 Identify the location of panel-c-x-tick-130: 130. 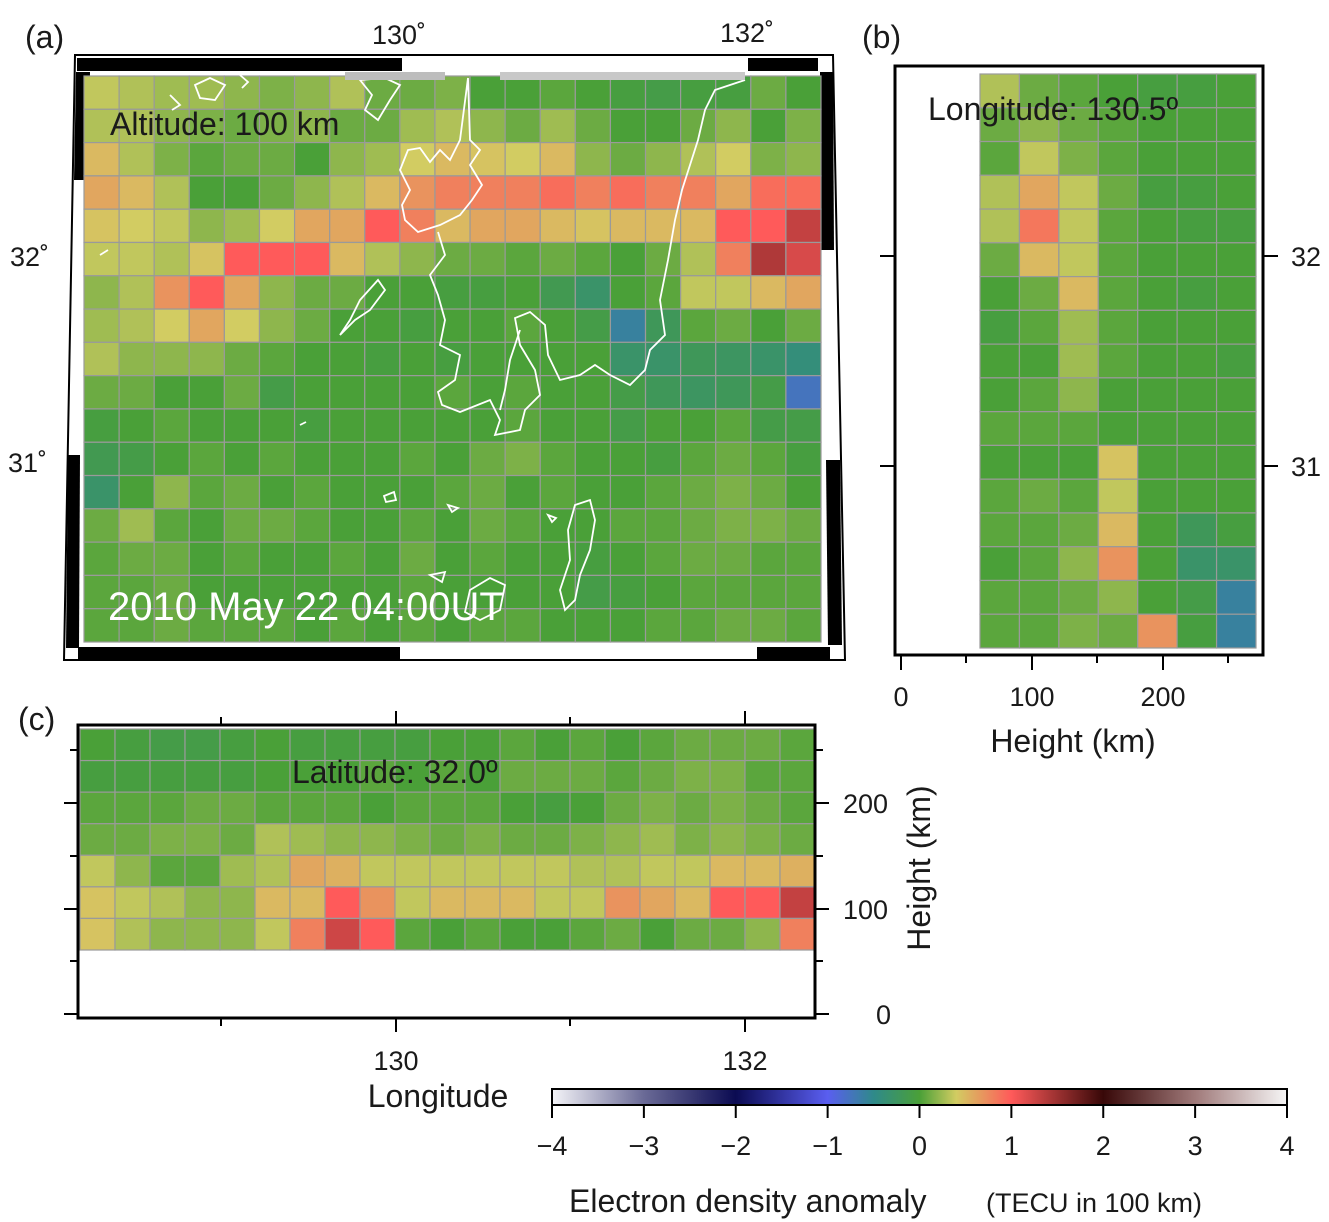
(395, 1061).